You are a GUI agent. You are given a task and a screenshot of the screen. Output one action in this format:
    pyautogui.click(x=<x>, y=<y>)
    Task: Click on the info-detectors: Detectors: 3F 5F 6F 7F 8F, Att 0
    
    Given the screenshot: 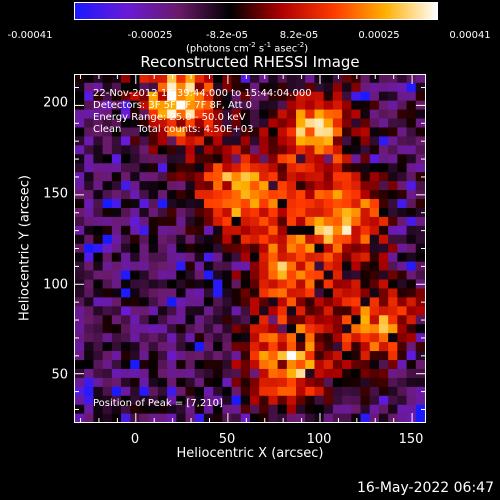 What is the action you would take?
    pyautogui.click(x=173, y=105)
    